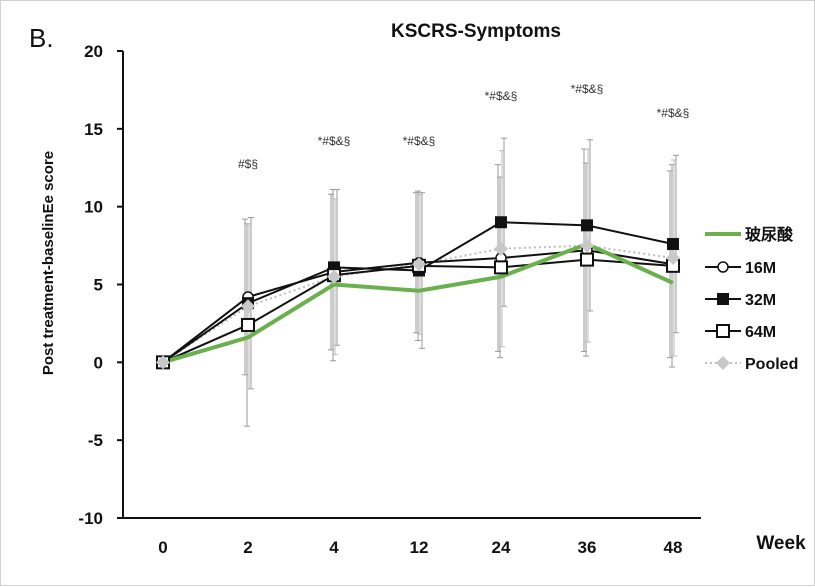  Describe the element at coordinates (760, 332) in the screenshot. I see `legend-label-64M: 64M` at that location.